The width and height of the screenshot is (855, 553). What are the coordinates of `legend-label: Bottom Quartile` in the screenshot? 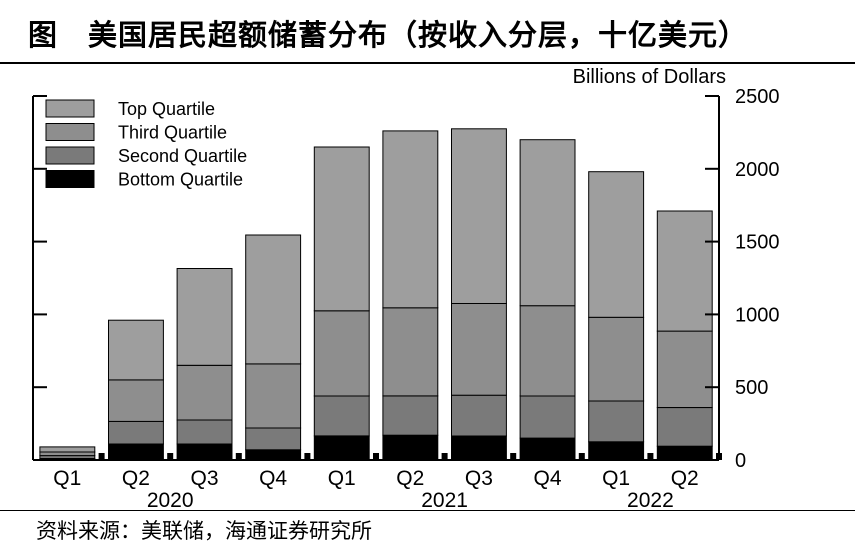 It's located at (180, 180).